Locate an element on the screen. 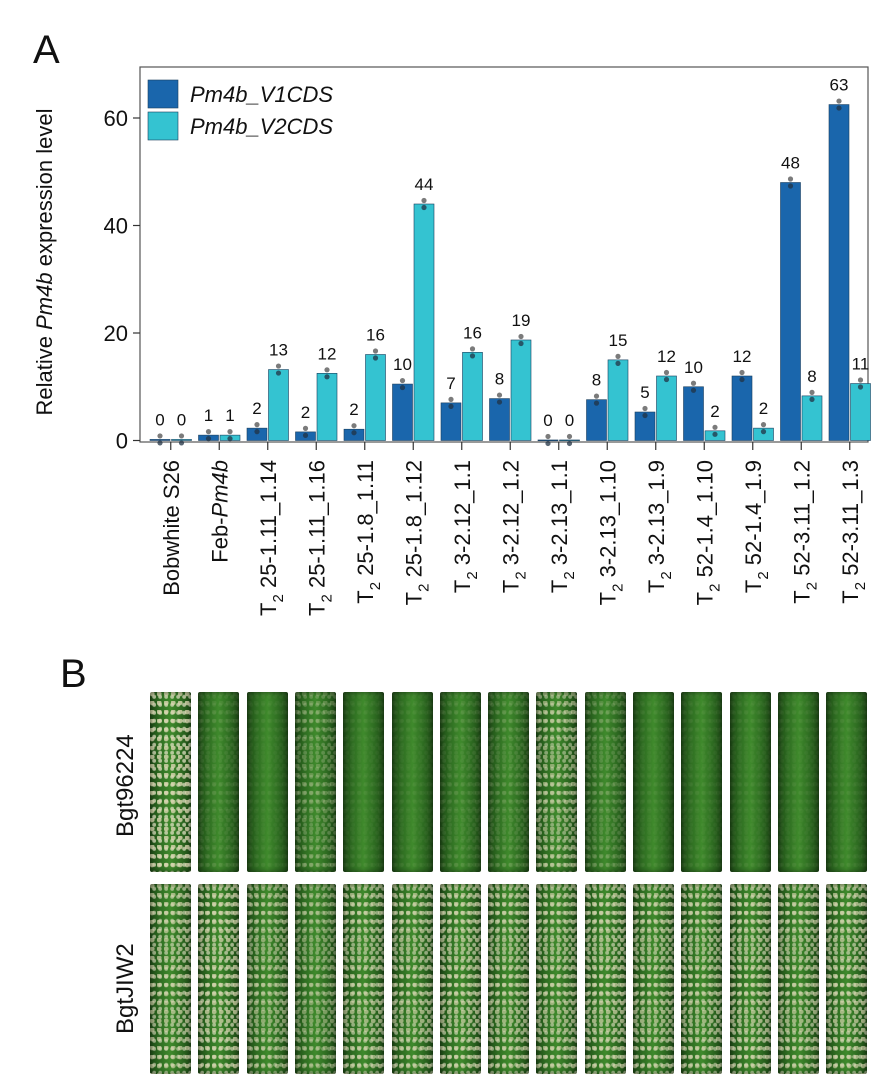 This screenshot has width=893, height=1086. bar-value-label: 8 is located at coordinates (811, 376).